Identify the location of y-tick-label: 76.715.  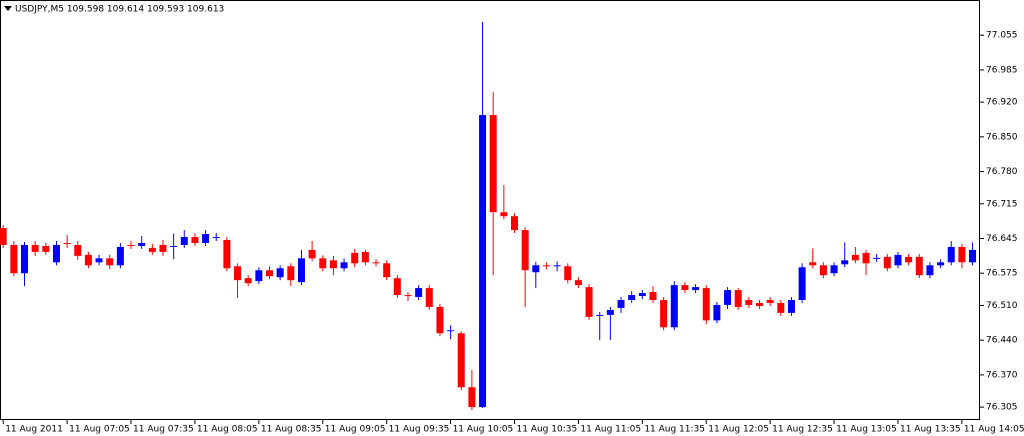
(1002, 204).